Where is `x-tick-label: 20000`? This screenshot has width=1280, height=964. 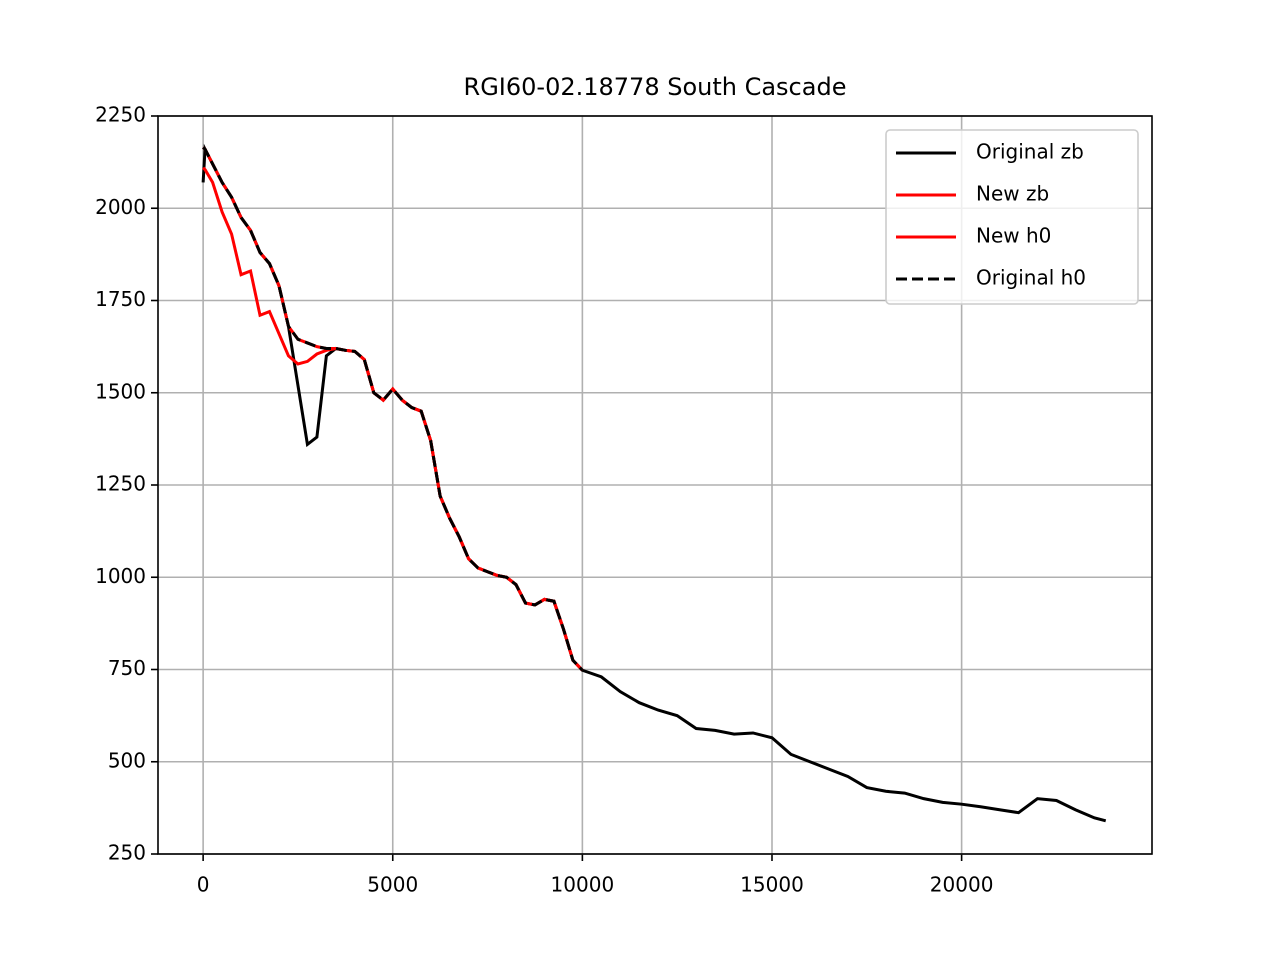 x-tick-label: 20000 is located at coordinates (962, 885).